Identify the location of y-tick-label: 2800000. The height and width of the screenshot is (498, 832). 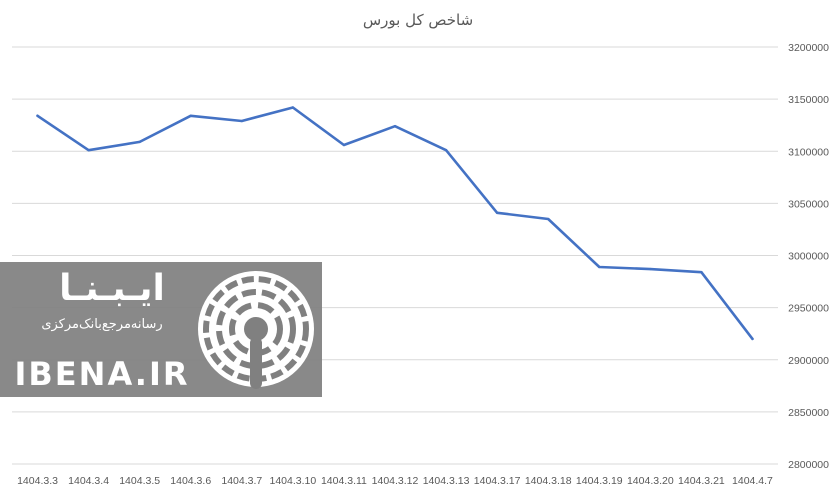
(808, 465).